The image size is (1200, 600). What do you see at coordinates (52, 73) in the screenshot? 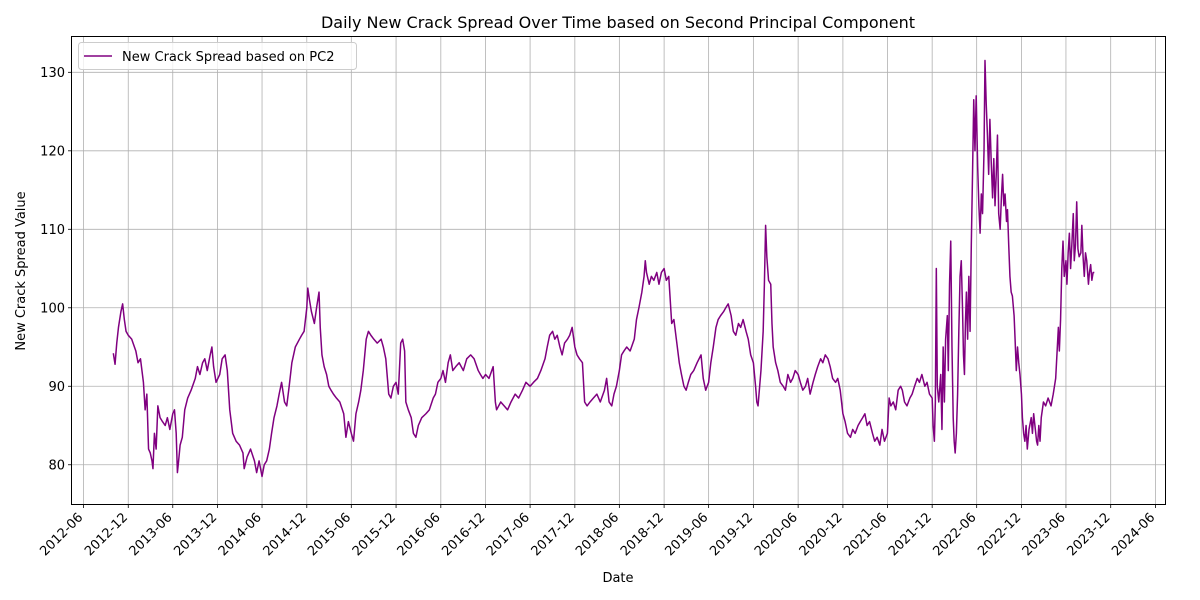
I see `y-tick-label: 130` at bounding box center [52, 73].